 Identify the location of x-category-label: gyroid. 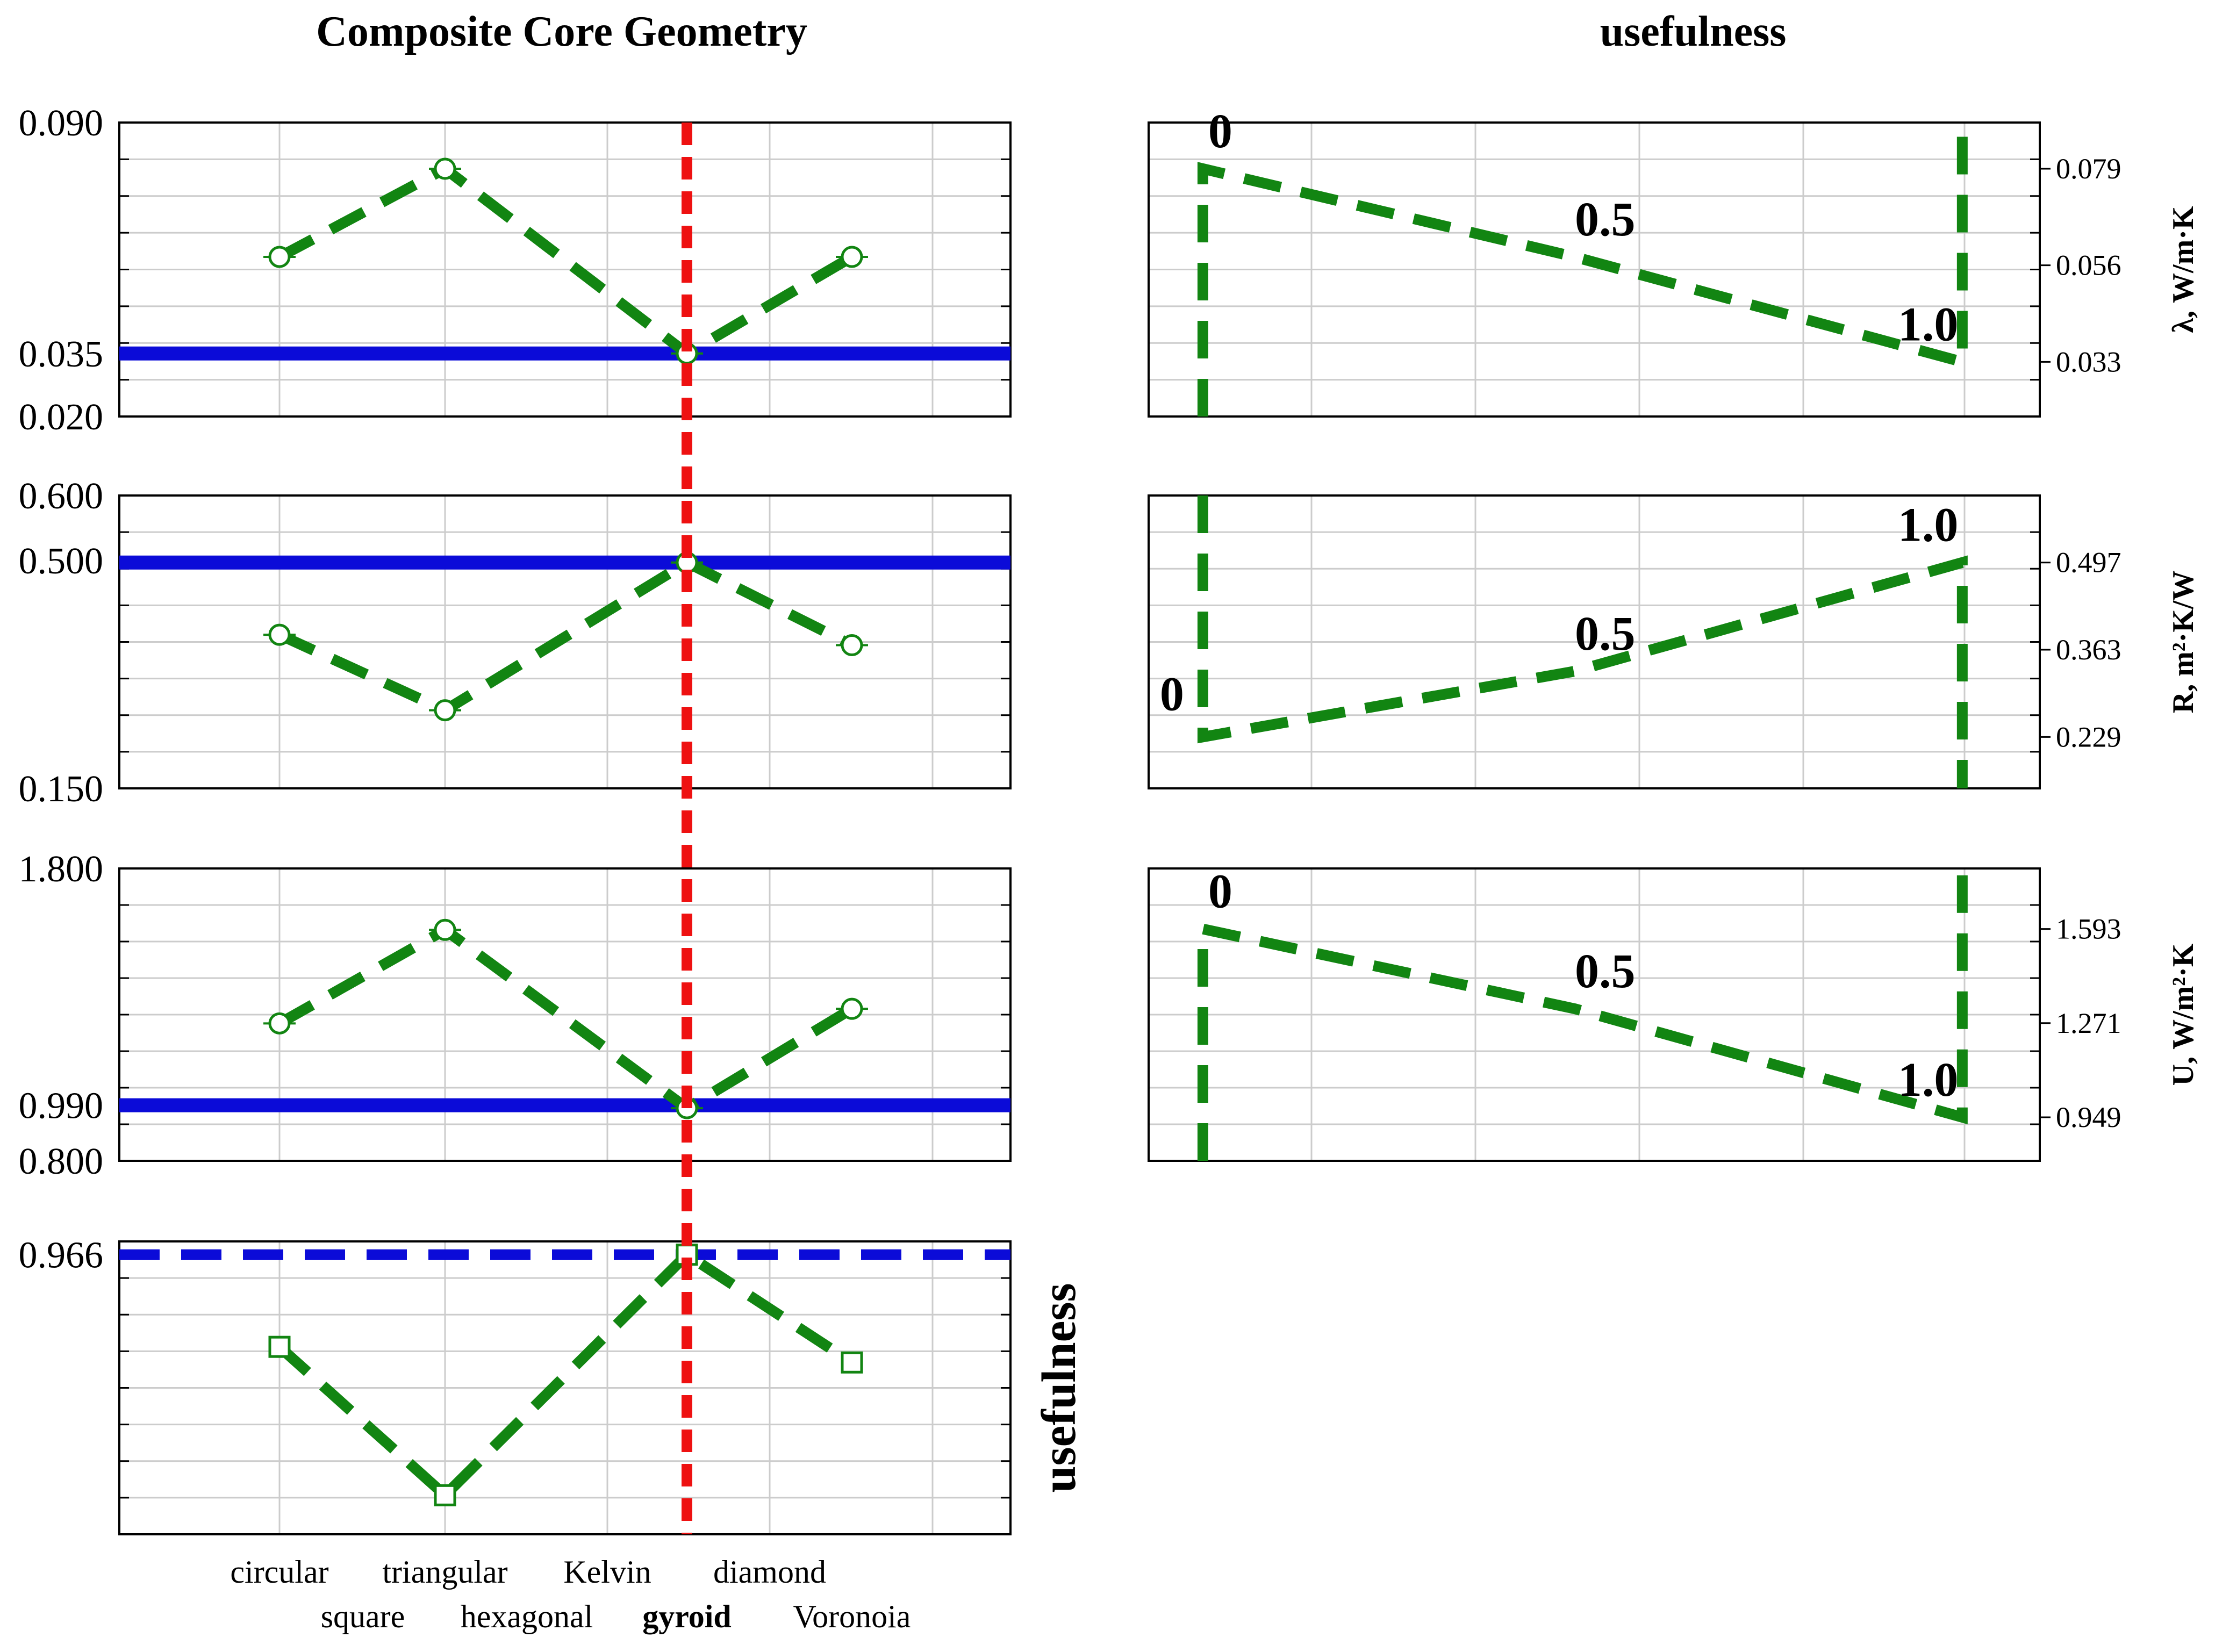
(687, 1616).